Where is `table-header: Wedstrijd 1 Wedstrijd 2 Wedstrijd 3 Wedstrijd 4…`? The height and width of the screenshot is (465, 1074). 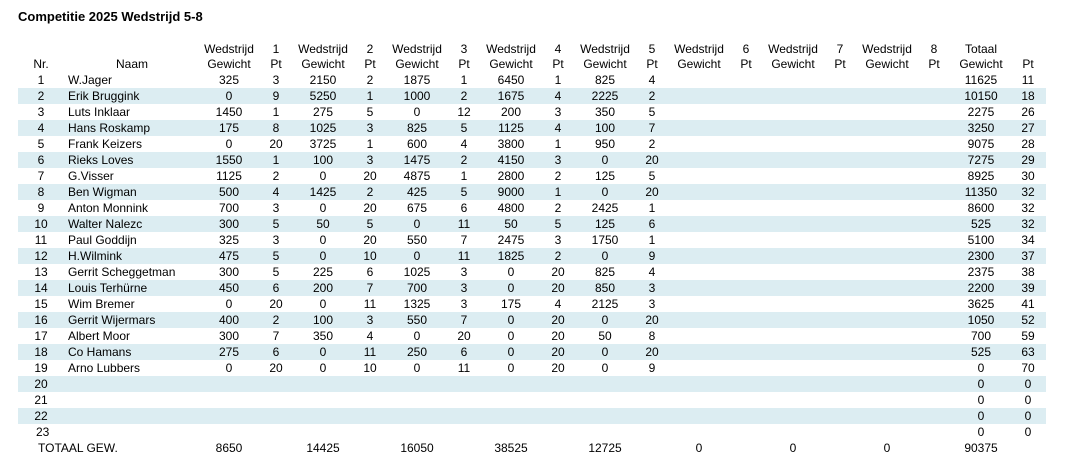 table-header: Wedstrijd 1 Wedstrijd 2 Wedstrijd 3 Wedstrijd 4… is located at coordinates (532, 57).